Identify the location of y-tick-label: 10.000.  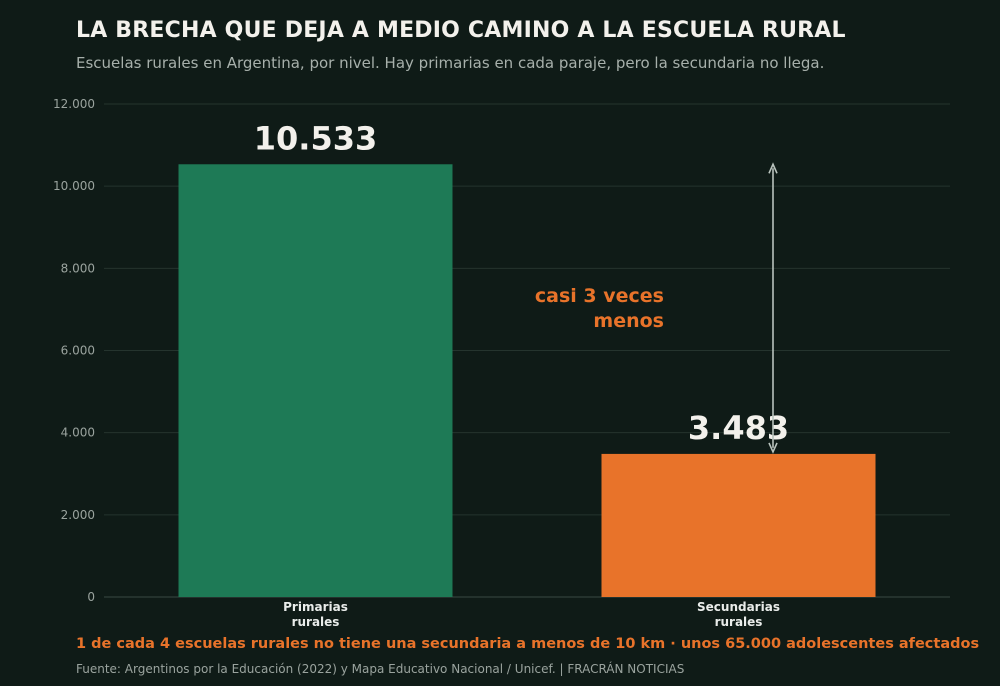
(74, 186).